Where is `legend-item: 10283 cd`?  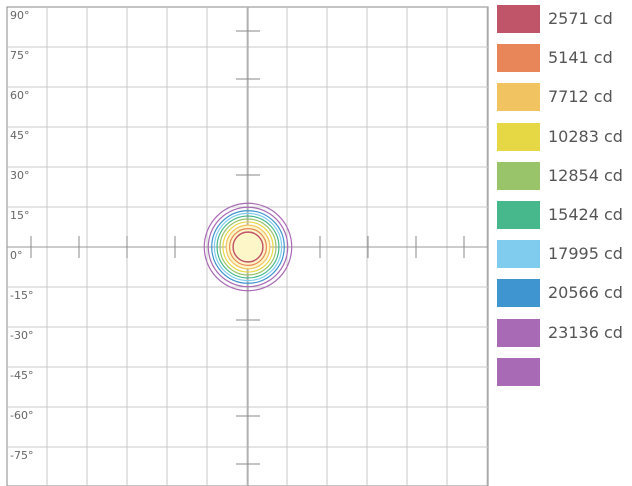
legend-item: 10283 cd is located at coordinates (564, 136).